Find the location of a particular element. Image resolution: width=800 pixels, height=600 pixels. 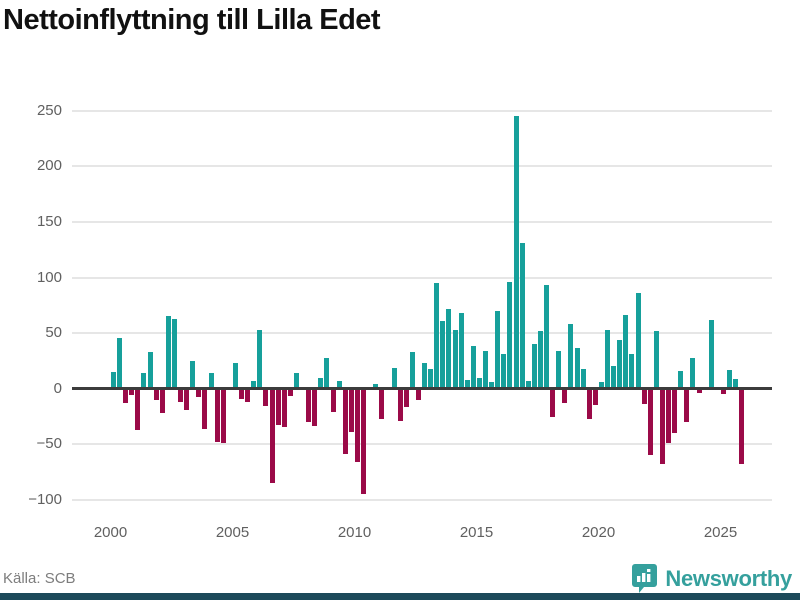

bar-2006-q2 is located at coordinates (266, 398).